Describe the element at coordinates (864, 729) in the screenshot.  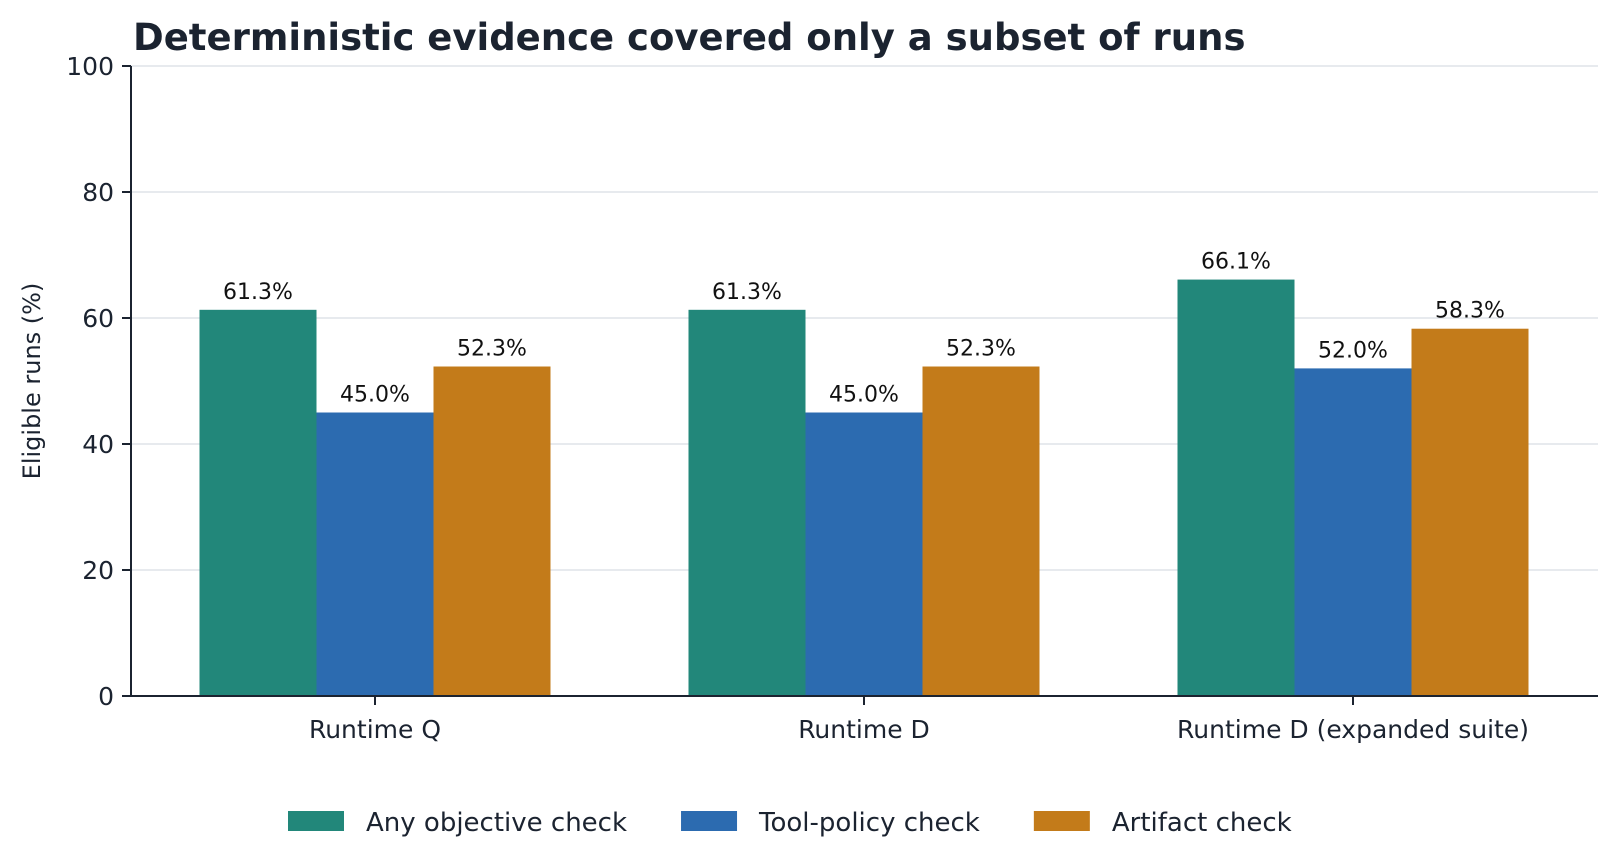
I see `x-tick-label: Runtime D` at that location.